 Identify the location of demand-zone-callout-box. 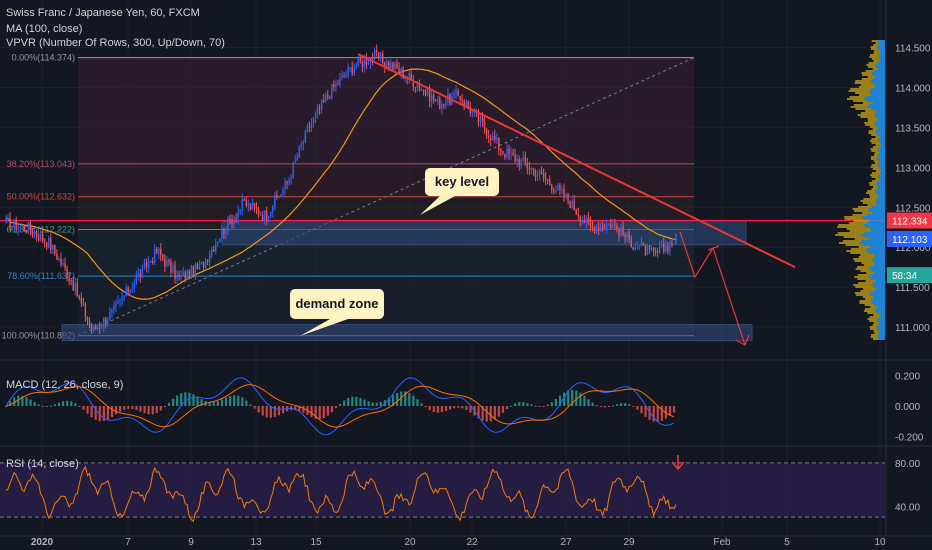
(337, 304).